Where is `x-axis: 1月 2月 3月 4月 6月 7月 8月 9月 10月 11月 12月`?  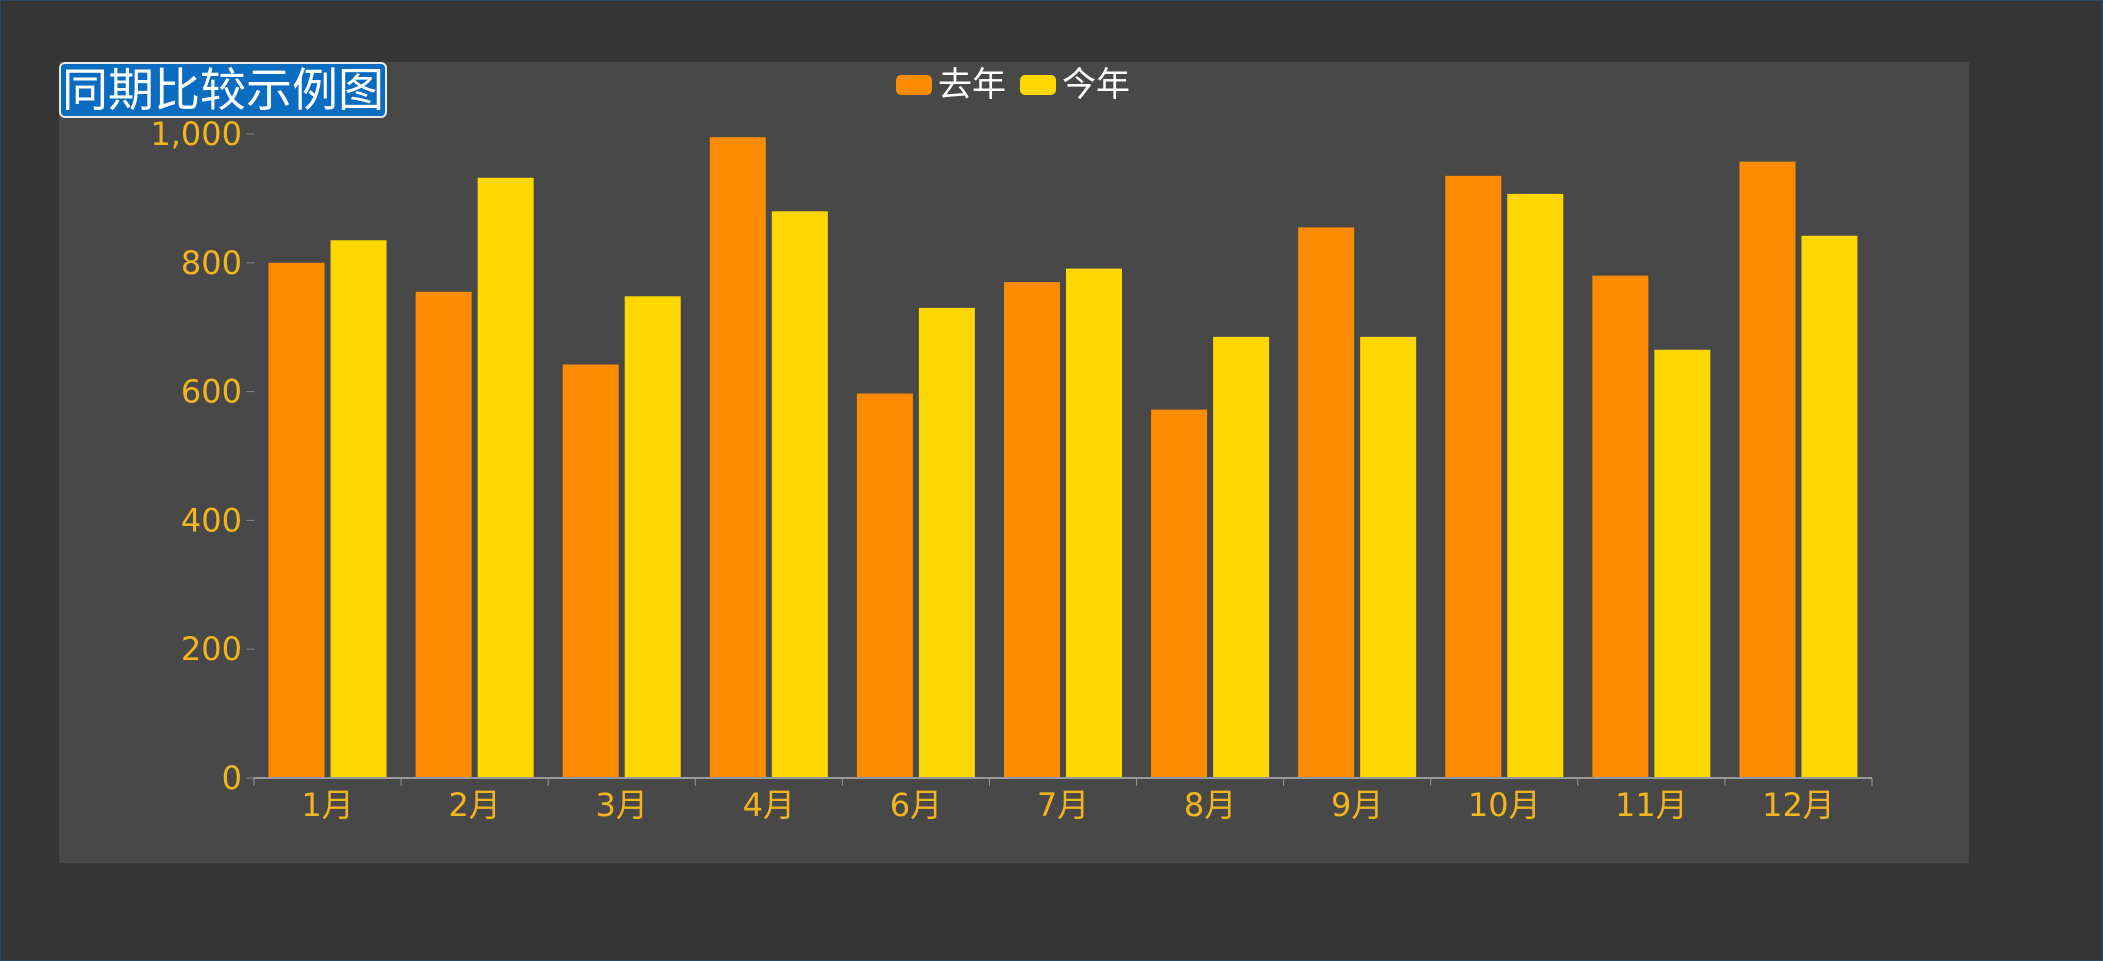
x-axis: 1月 2月 3月 4月 6月 7月 8月 9月 10月 11月 12月 is located at coordinates (1063, 800).